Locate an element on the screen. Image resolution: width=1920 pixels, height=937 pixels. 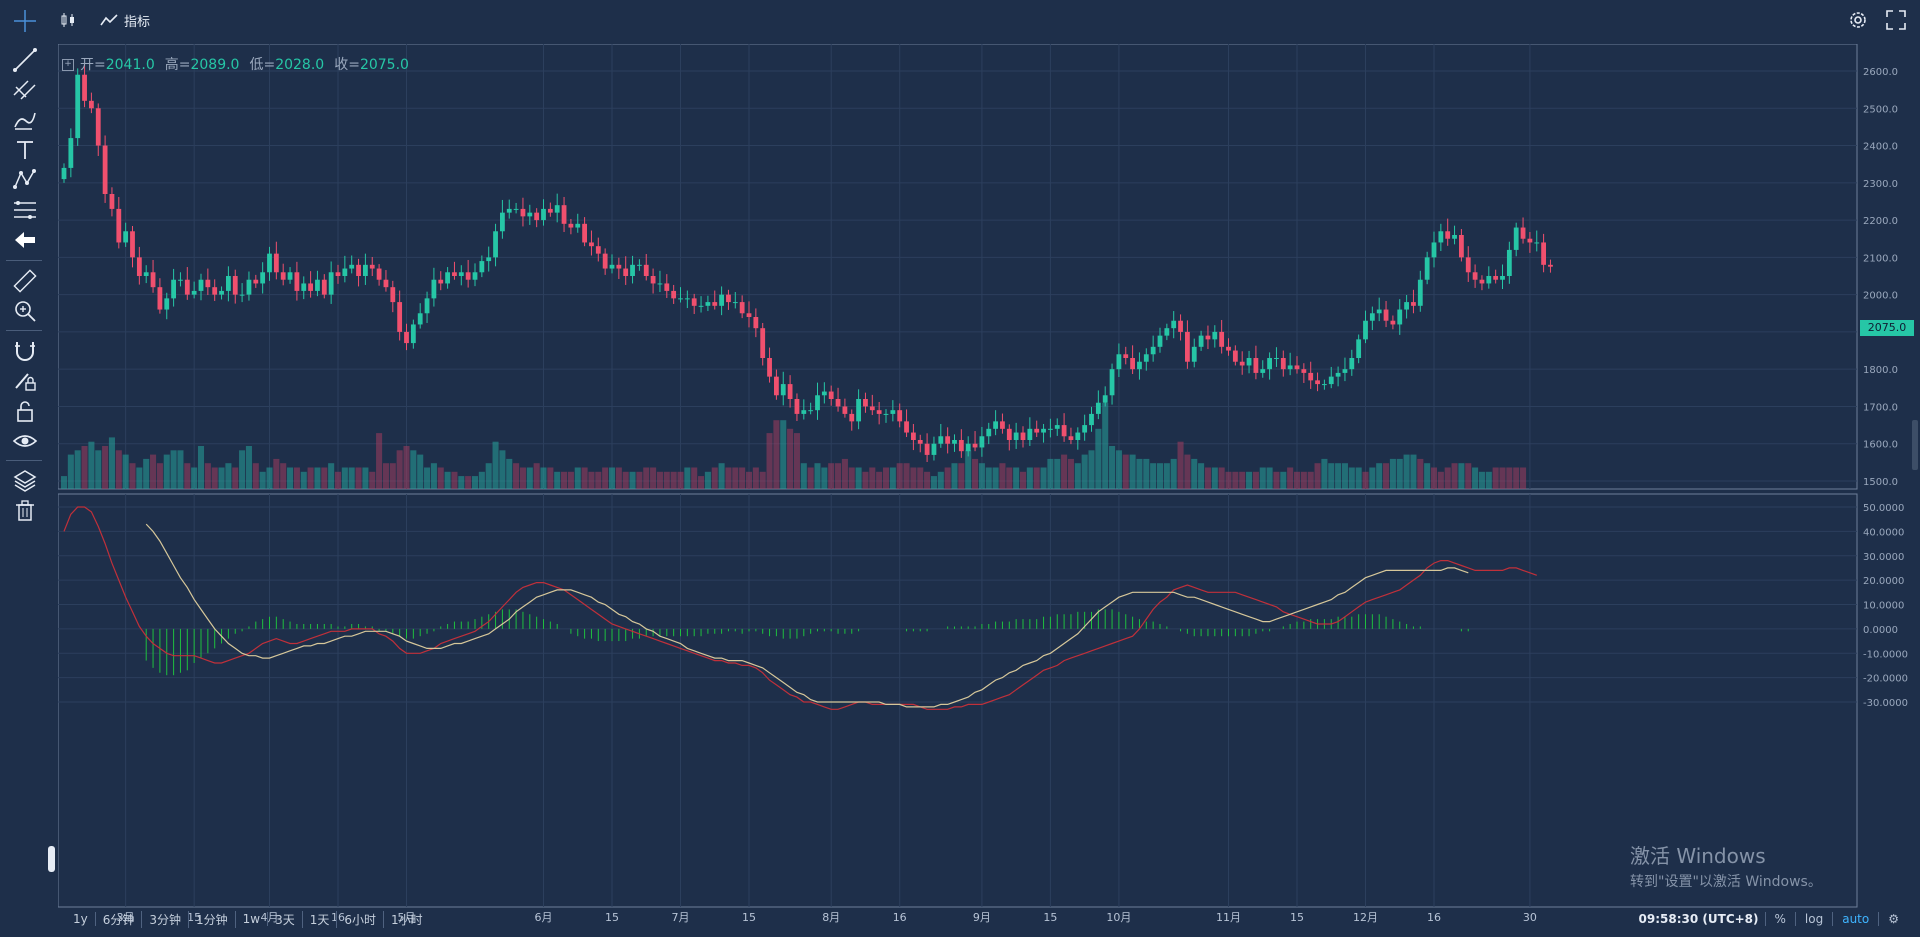
scale-options: 09:58:30 (UTC+8) % log auto ⚙ is located at coordinates (1773, 919).